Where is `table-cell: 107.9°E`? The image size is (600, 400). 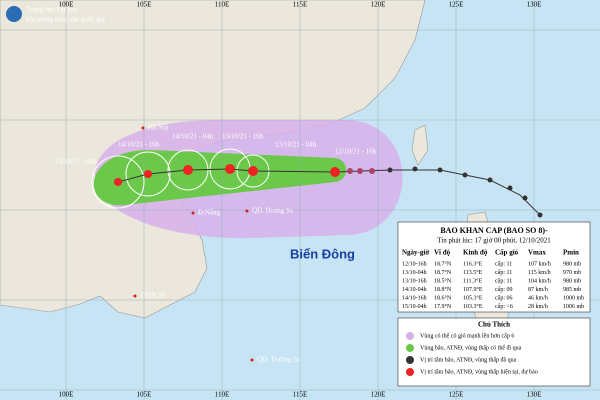 table-cell: 107.9°E is located at coordinates (473, 289).